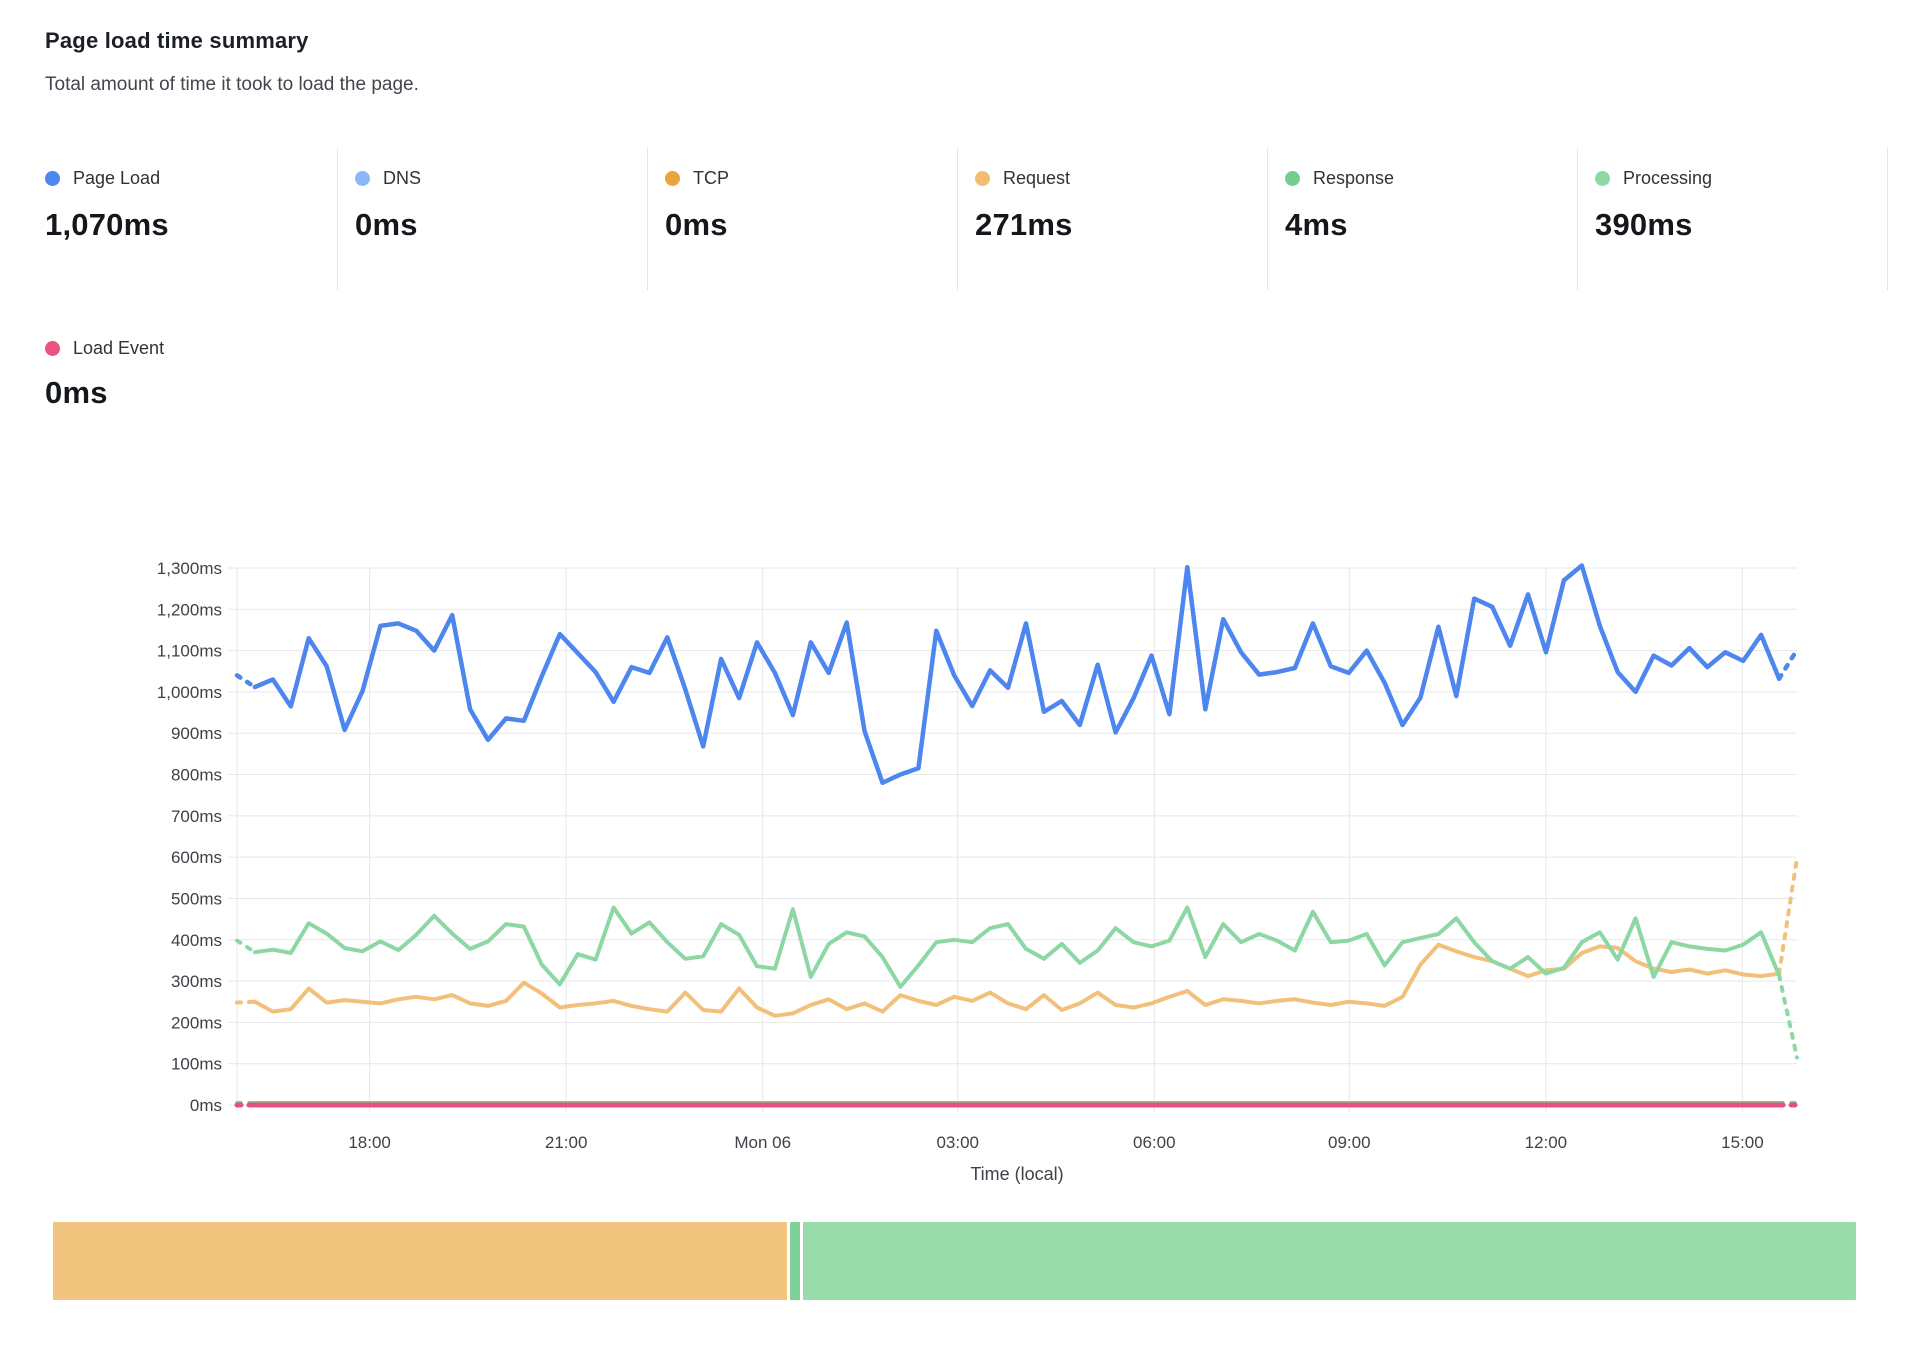 This screenshot has width=1910, height=1352. What do you see at coordinates (672, 178) in the screenshot?
I see `tcp-legend-dot-icon` at bounding box center [672, 178].